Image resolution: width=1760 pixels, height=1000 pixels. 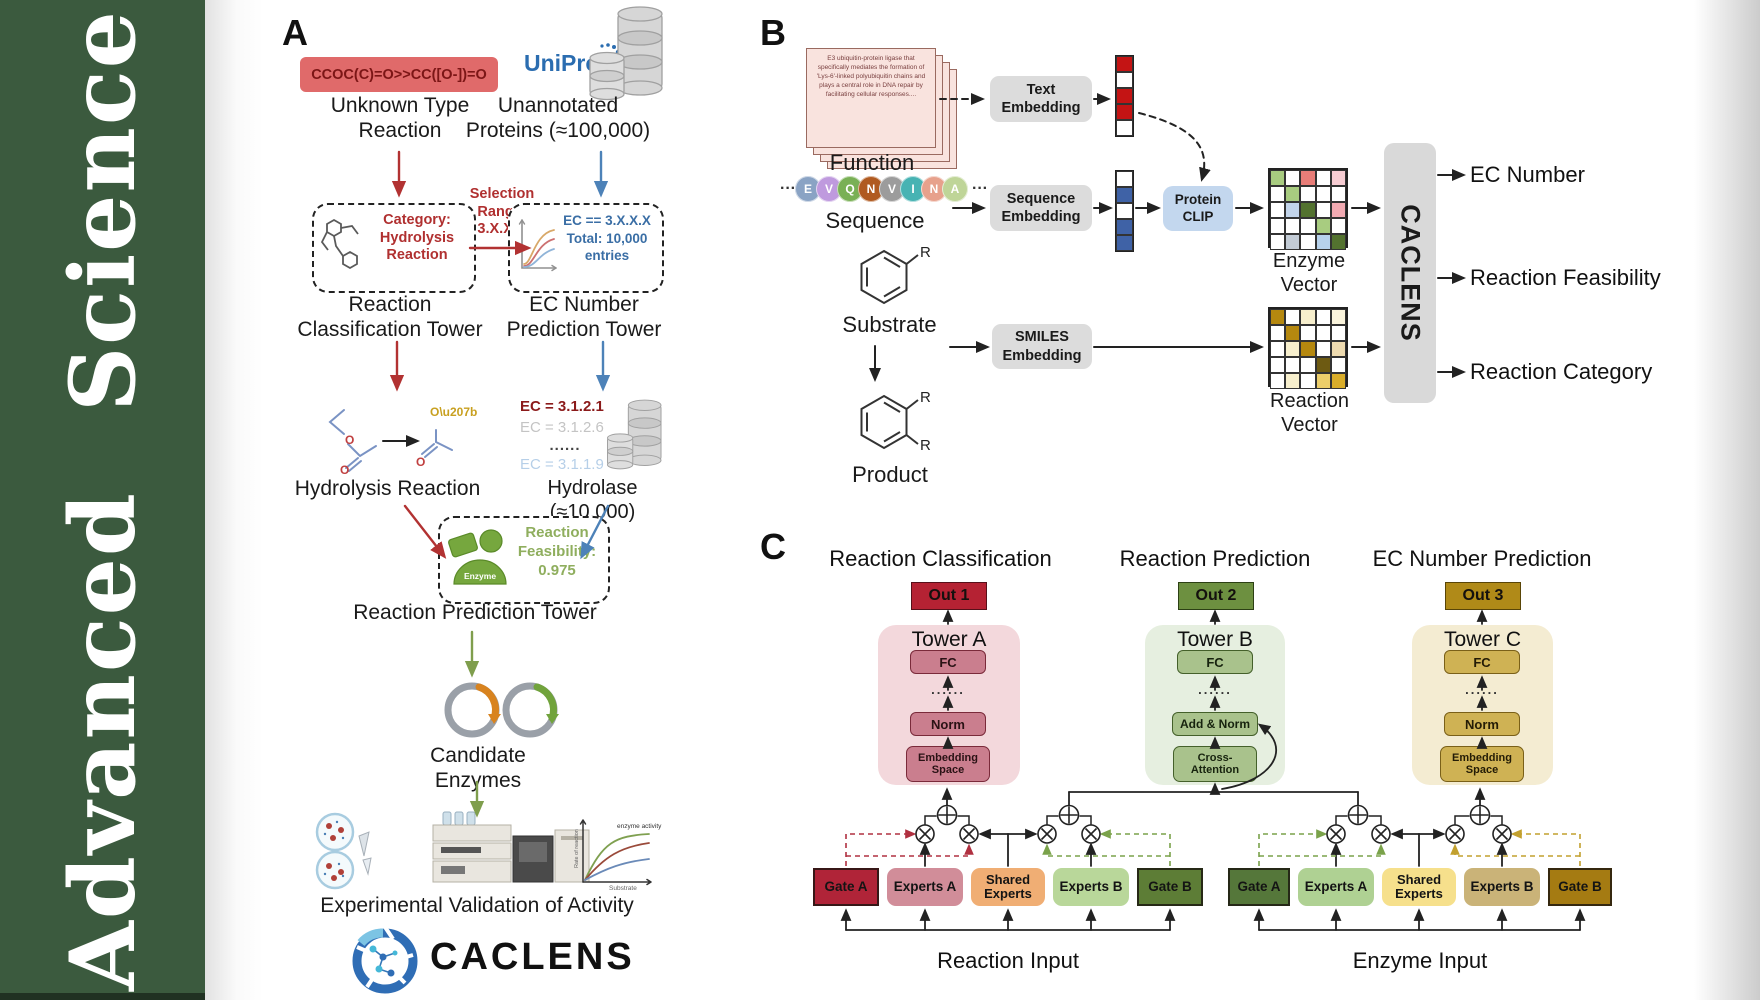 What do you see at coordinates (773, 32) in the screenshot?
I see `panel-b-label: B` at bounding box center [773, 32].